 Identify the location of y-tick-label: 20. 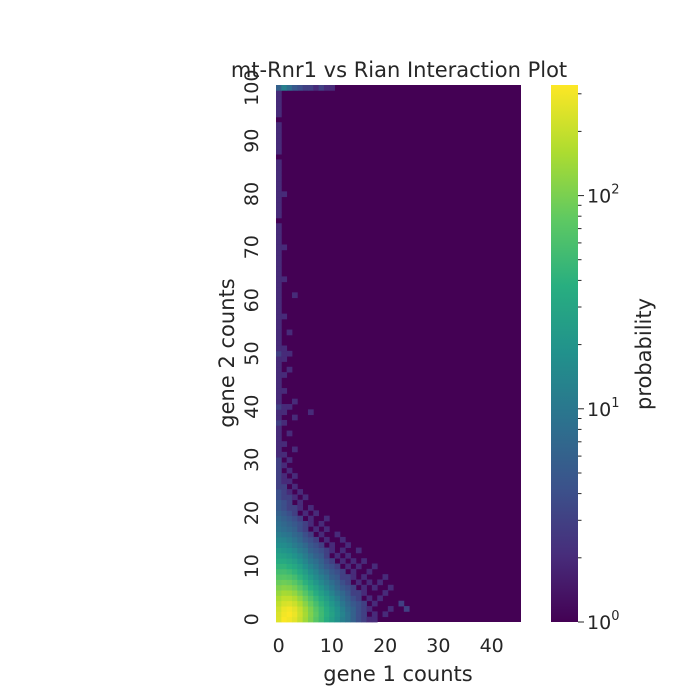
(252, 513).